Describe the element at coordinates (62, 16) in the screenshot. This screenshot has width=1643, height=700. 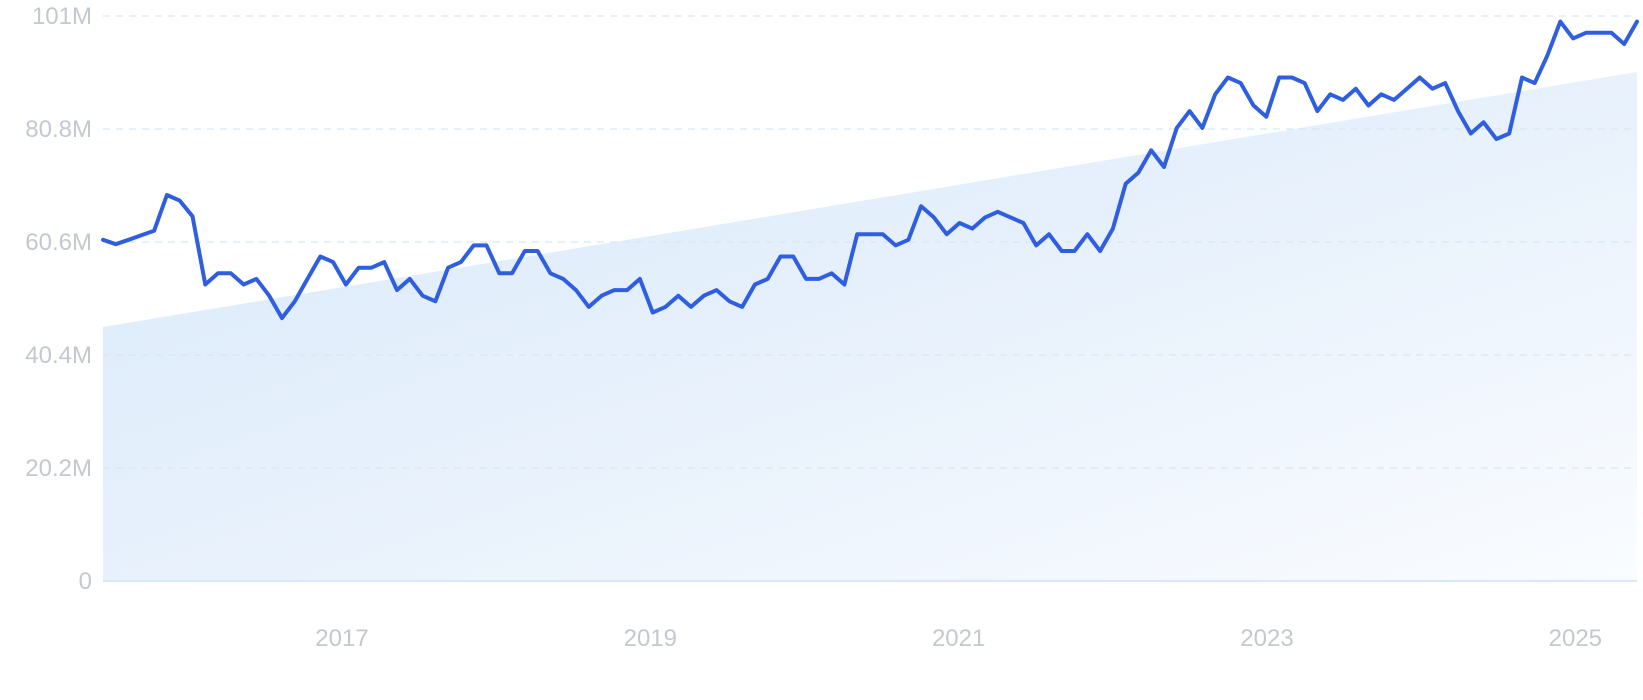
I see `y-tick-label: 101M` at that location.